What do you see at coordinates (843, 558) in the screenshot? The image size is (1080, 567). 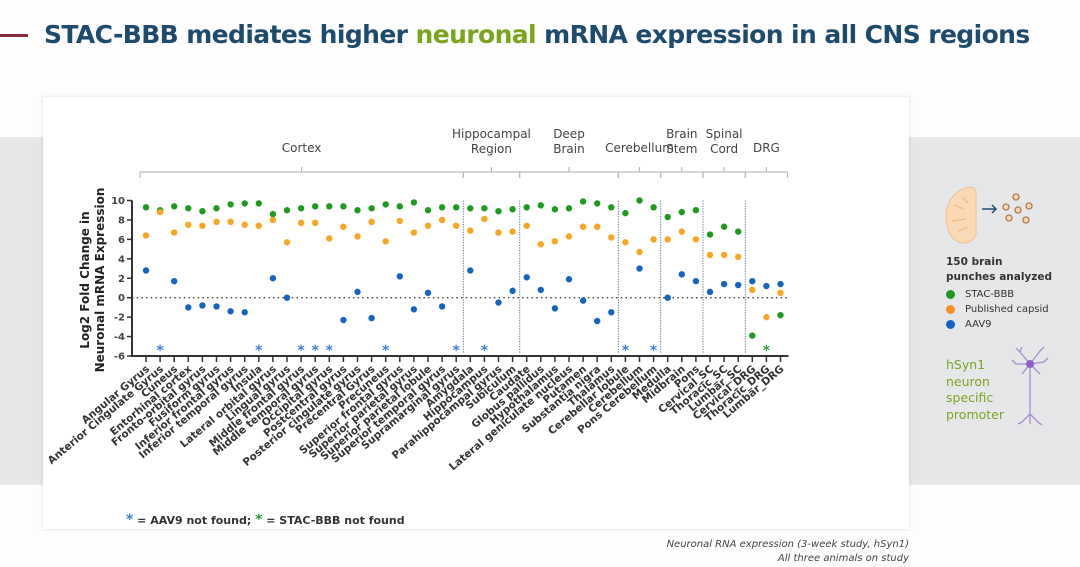 I see `source-line-2: All three animals on study` at bounding box center [843, 558].